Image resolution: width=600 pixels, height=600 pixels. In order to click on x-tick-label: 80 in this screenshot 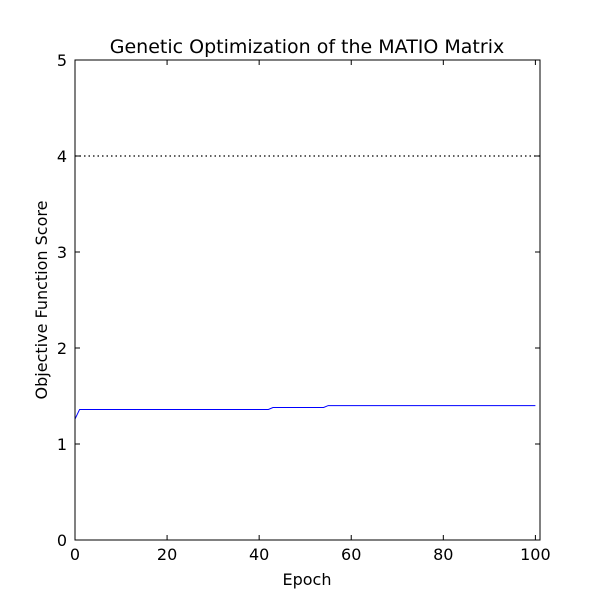, I will do `click(443, 554)`.